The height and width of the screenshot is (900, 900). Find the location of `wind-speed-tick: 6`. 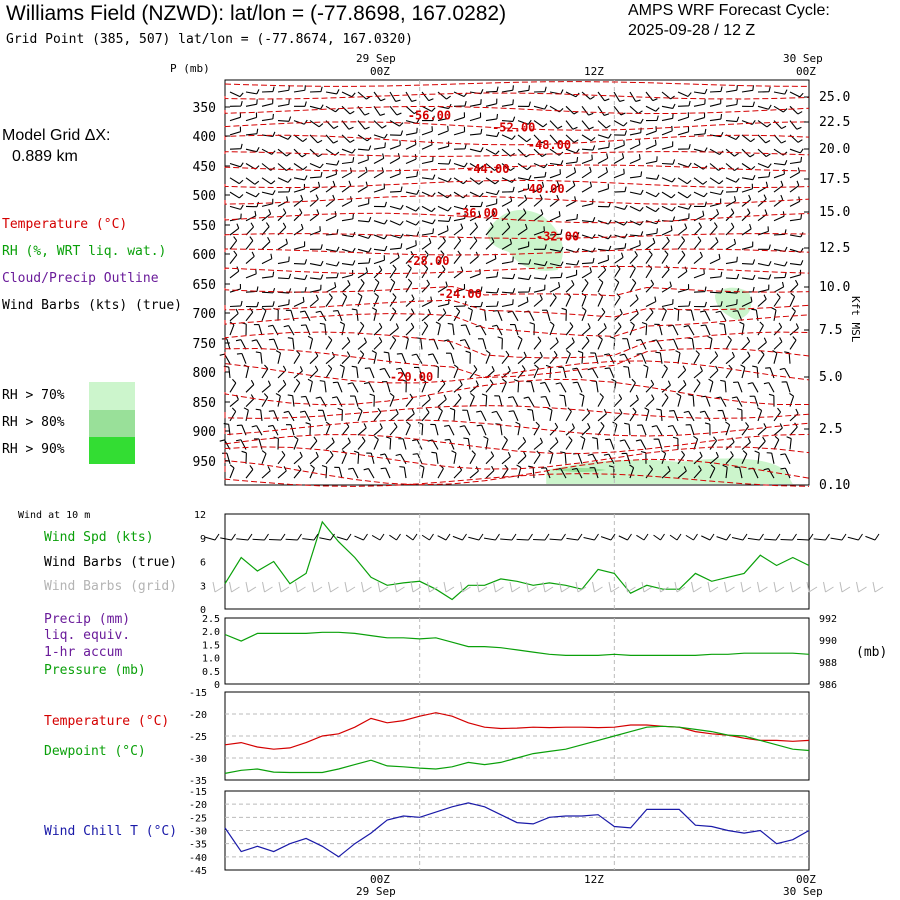

wind-speed-tick: 6 is located at coordinates (203, 563).